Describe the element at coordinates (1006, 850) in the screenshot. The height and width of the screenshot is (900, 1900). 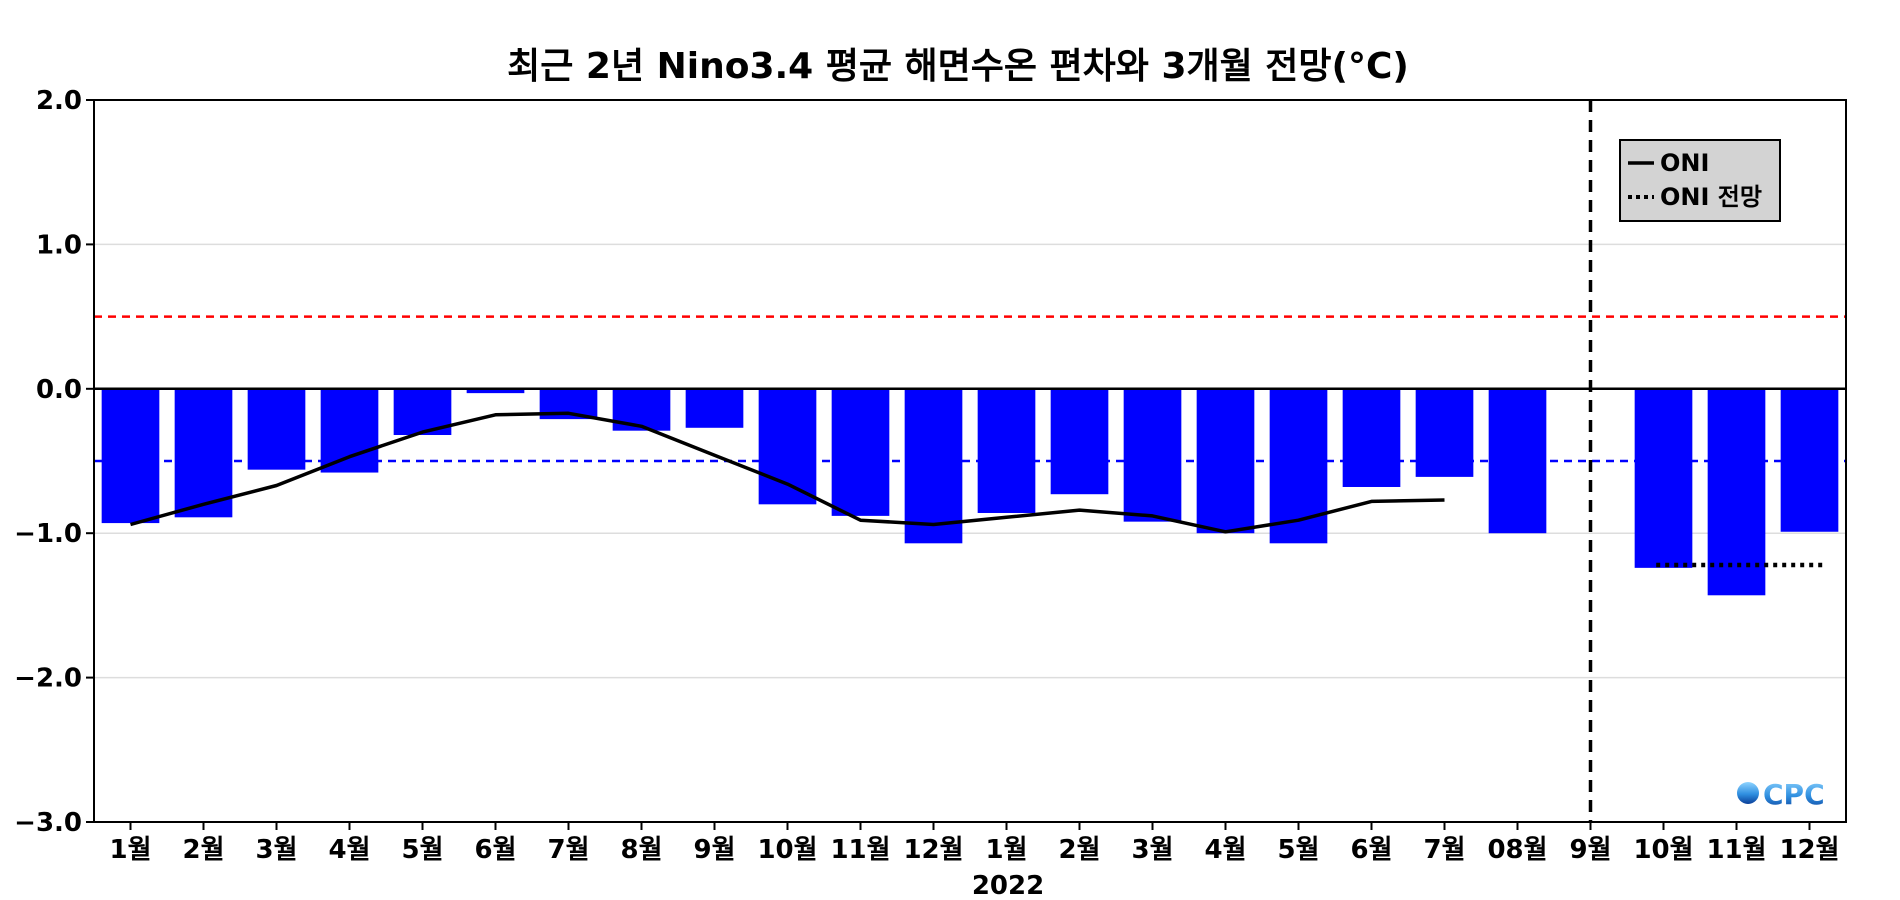
I see `x-tick-label-12: 1월` at that location.